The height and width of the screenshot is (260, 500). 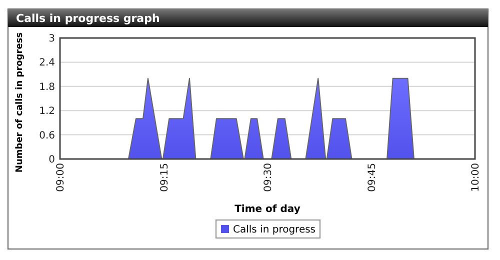 I want to click on y-tick-label: 3, so click(x=51, y=39).